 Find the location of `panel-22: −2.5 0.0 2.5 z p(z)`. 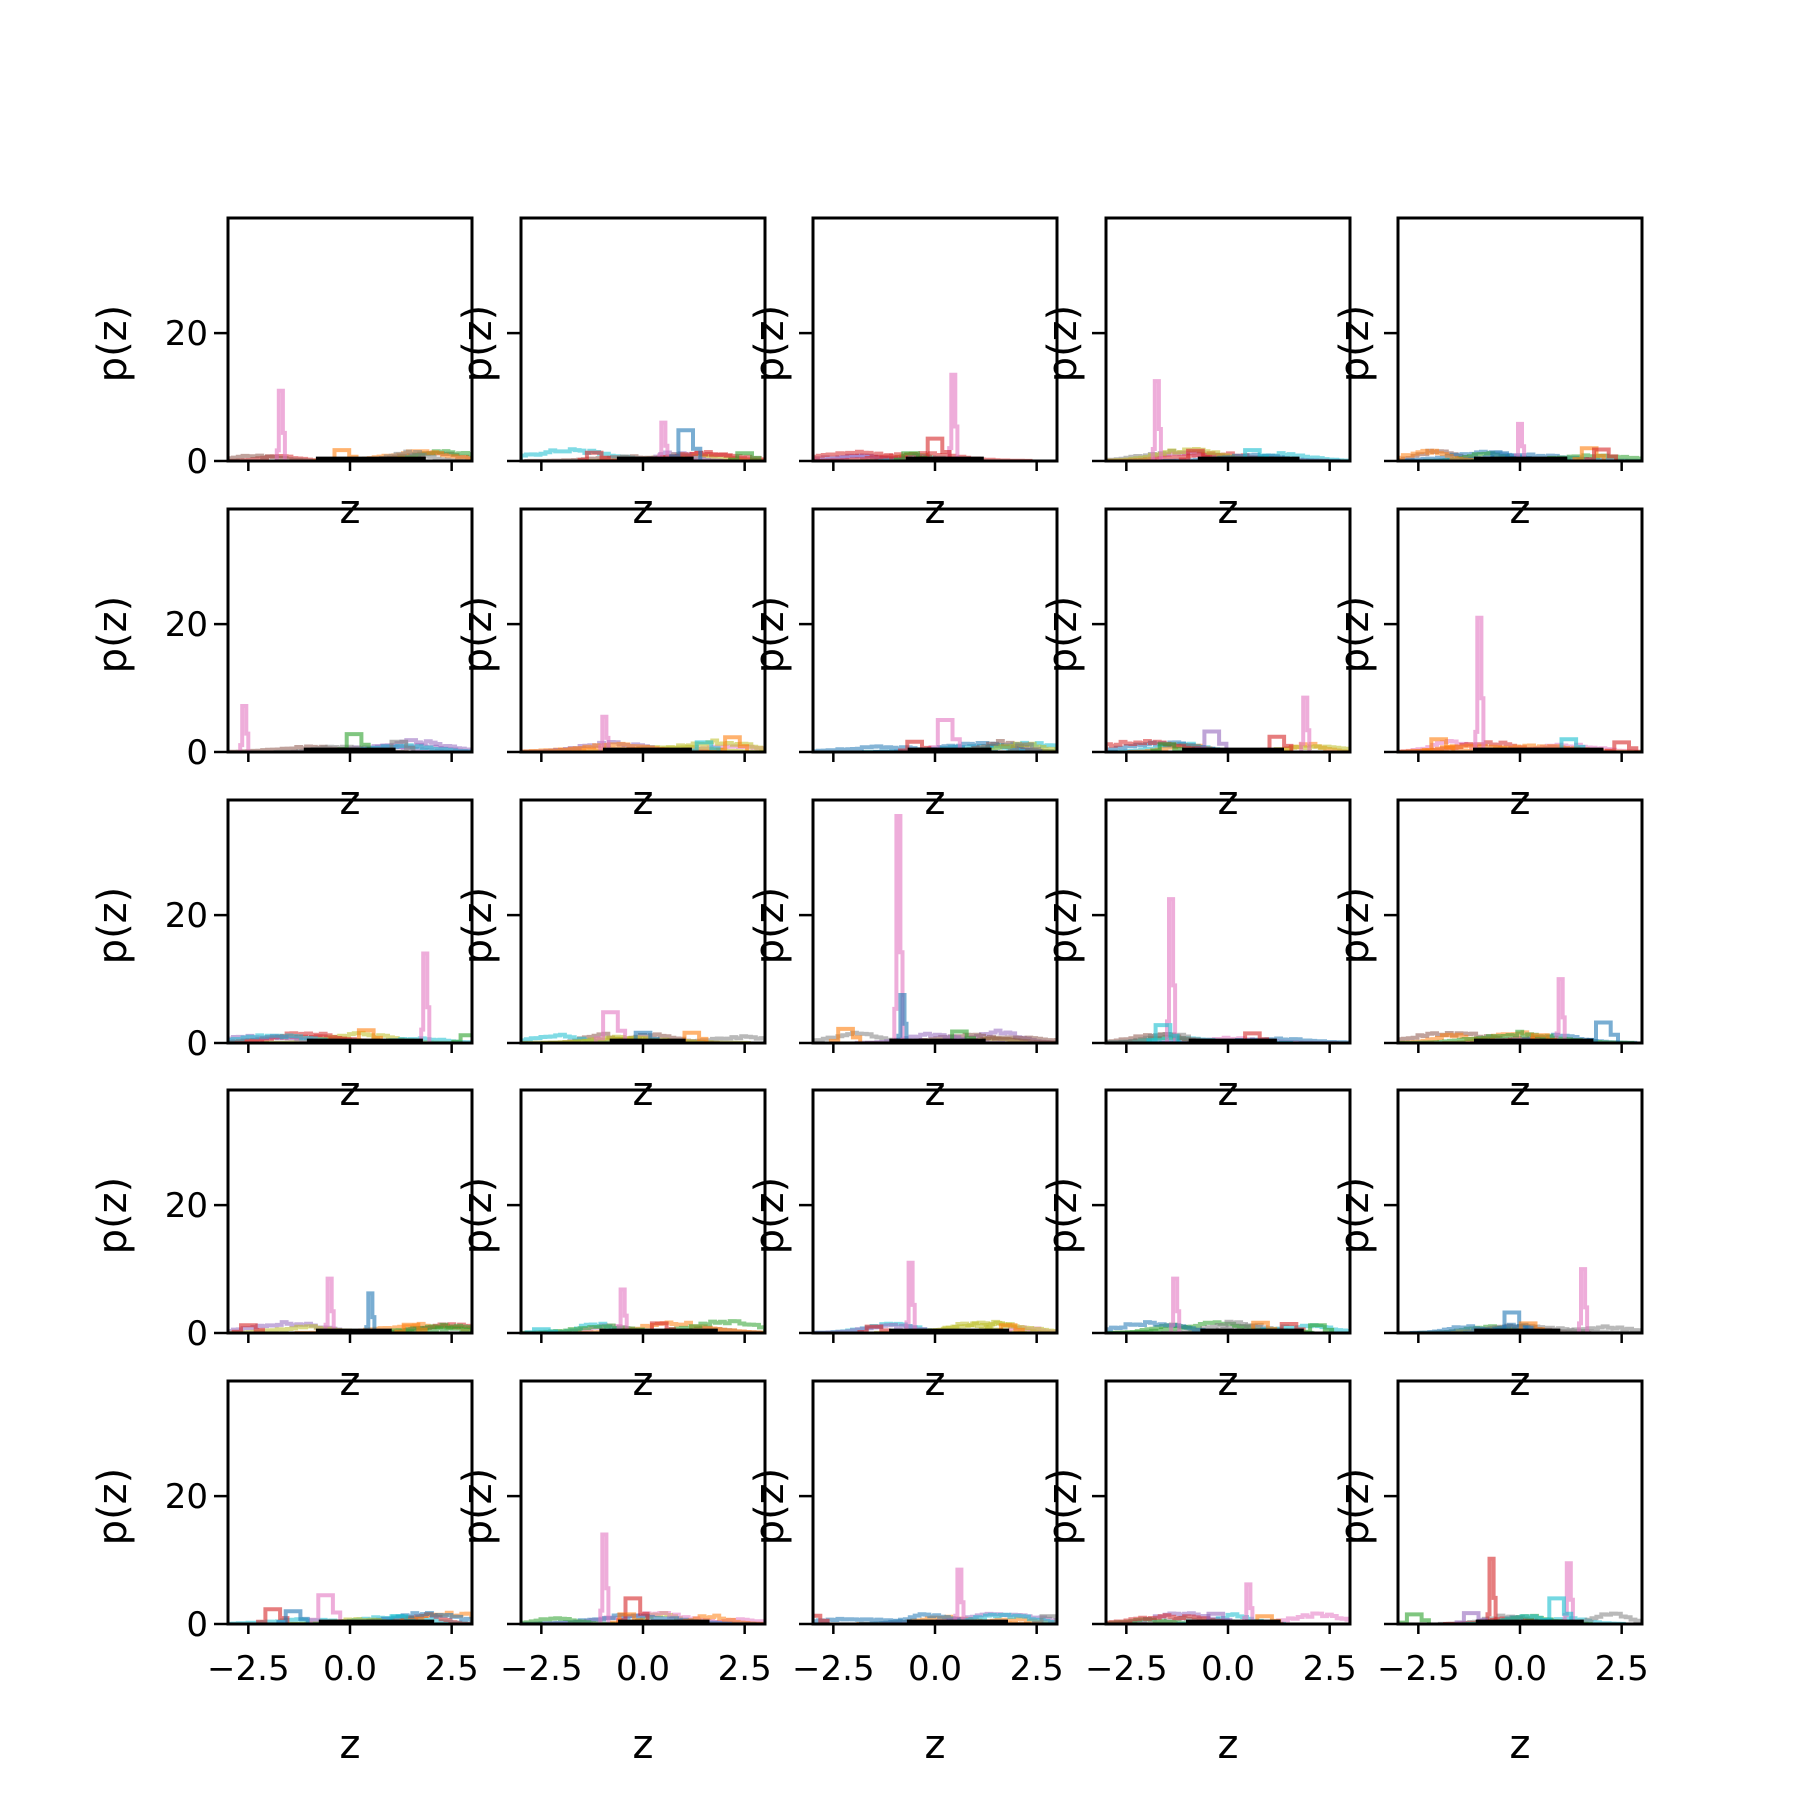

panel-22: −2.5 0.0 2.5 z p(z) is located at coordinates (613, 1573).